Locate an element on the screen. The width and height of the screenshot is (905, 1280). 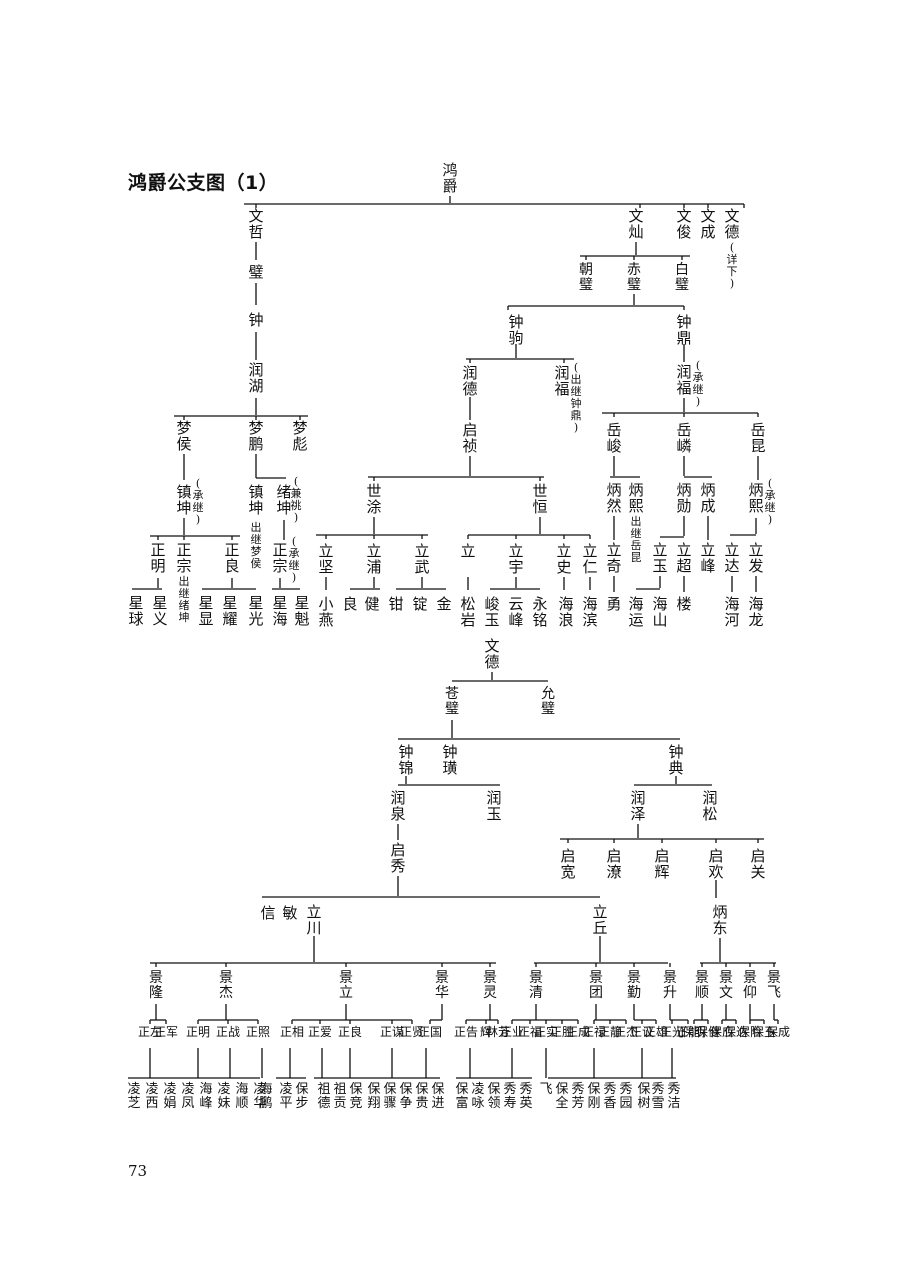
person-name: 立 is located at coordinates (467, 551).